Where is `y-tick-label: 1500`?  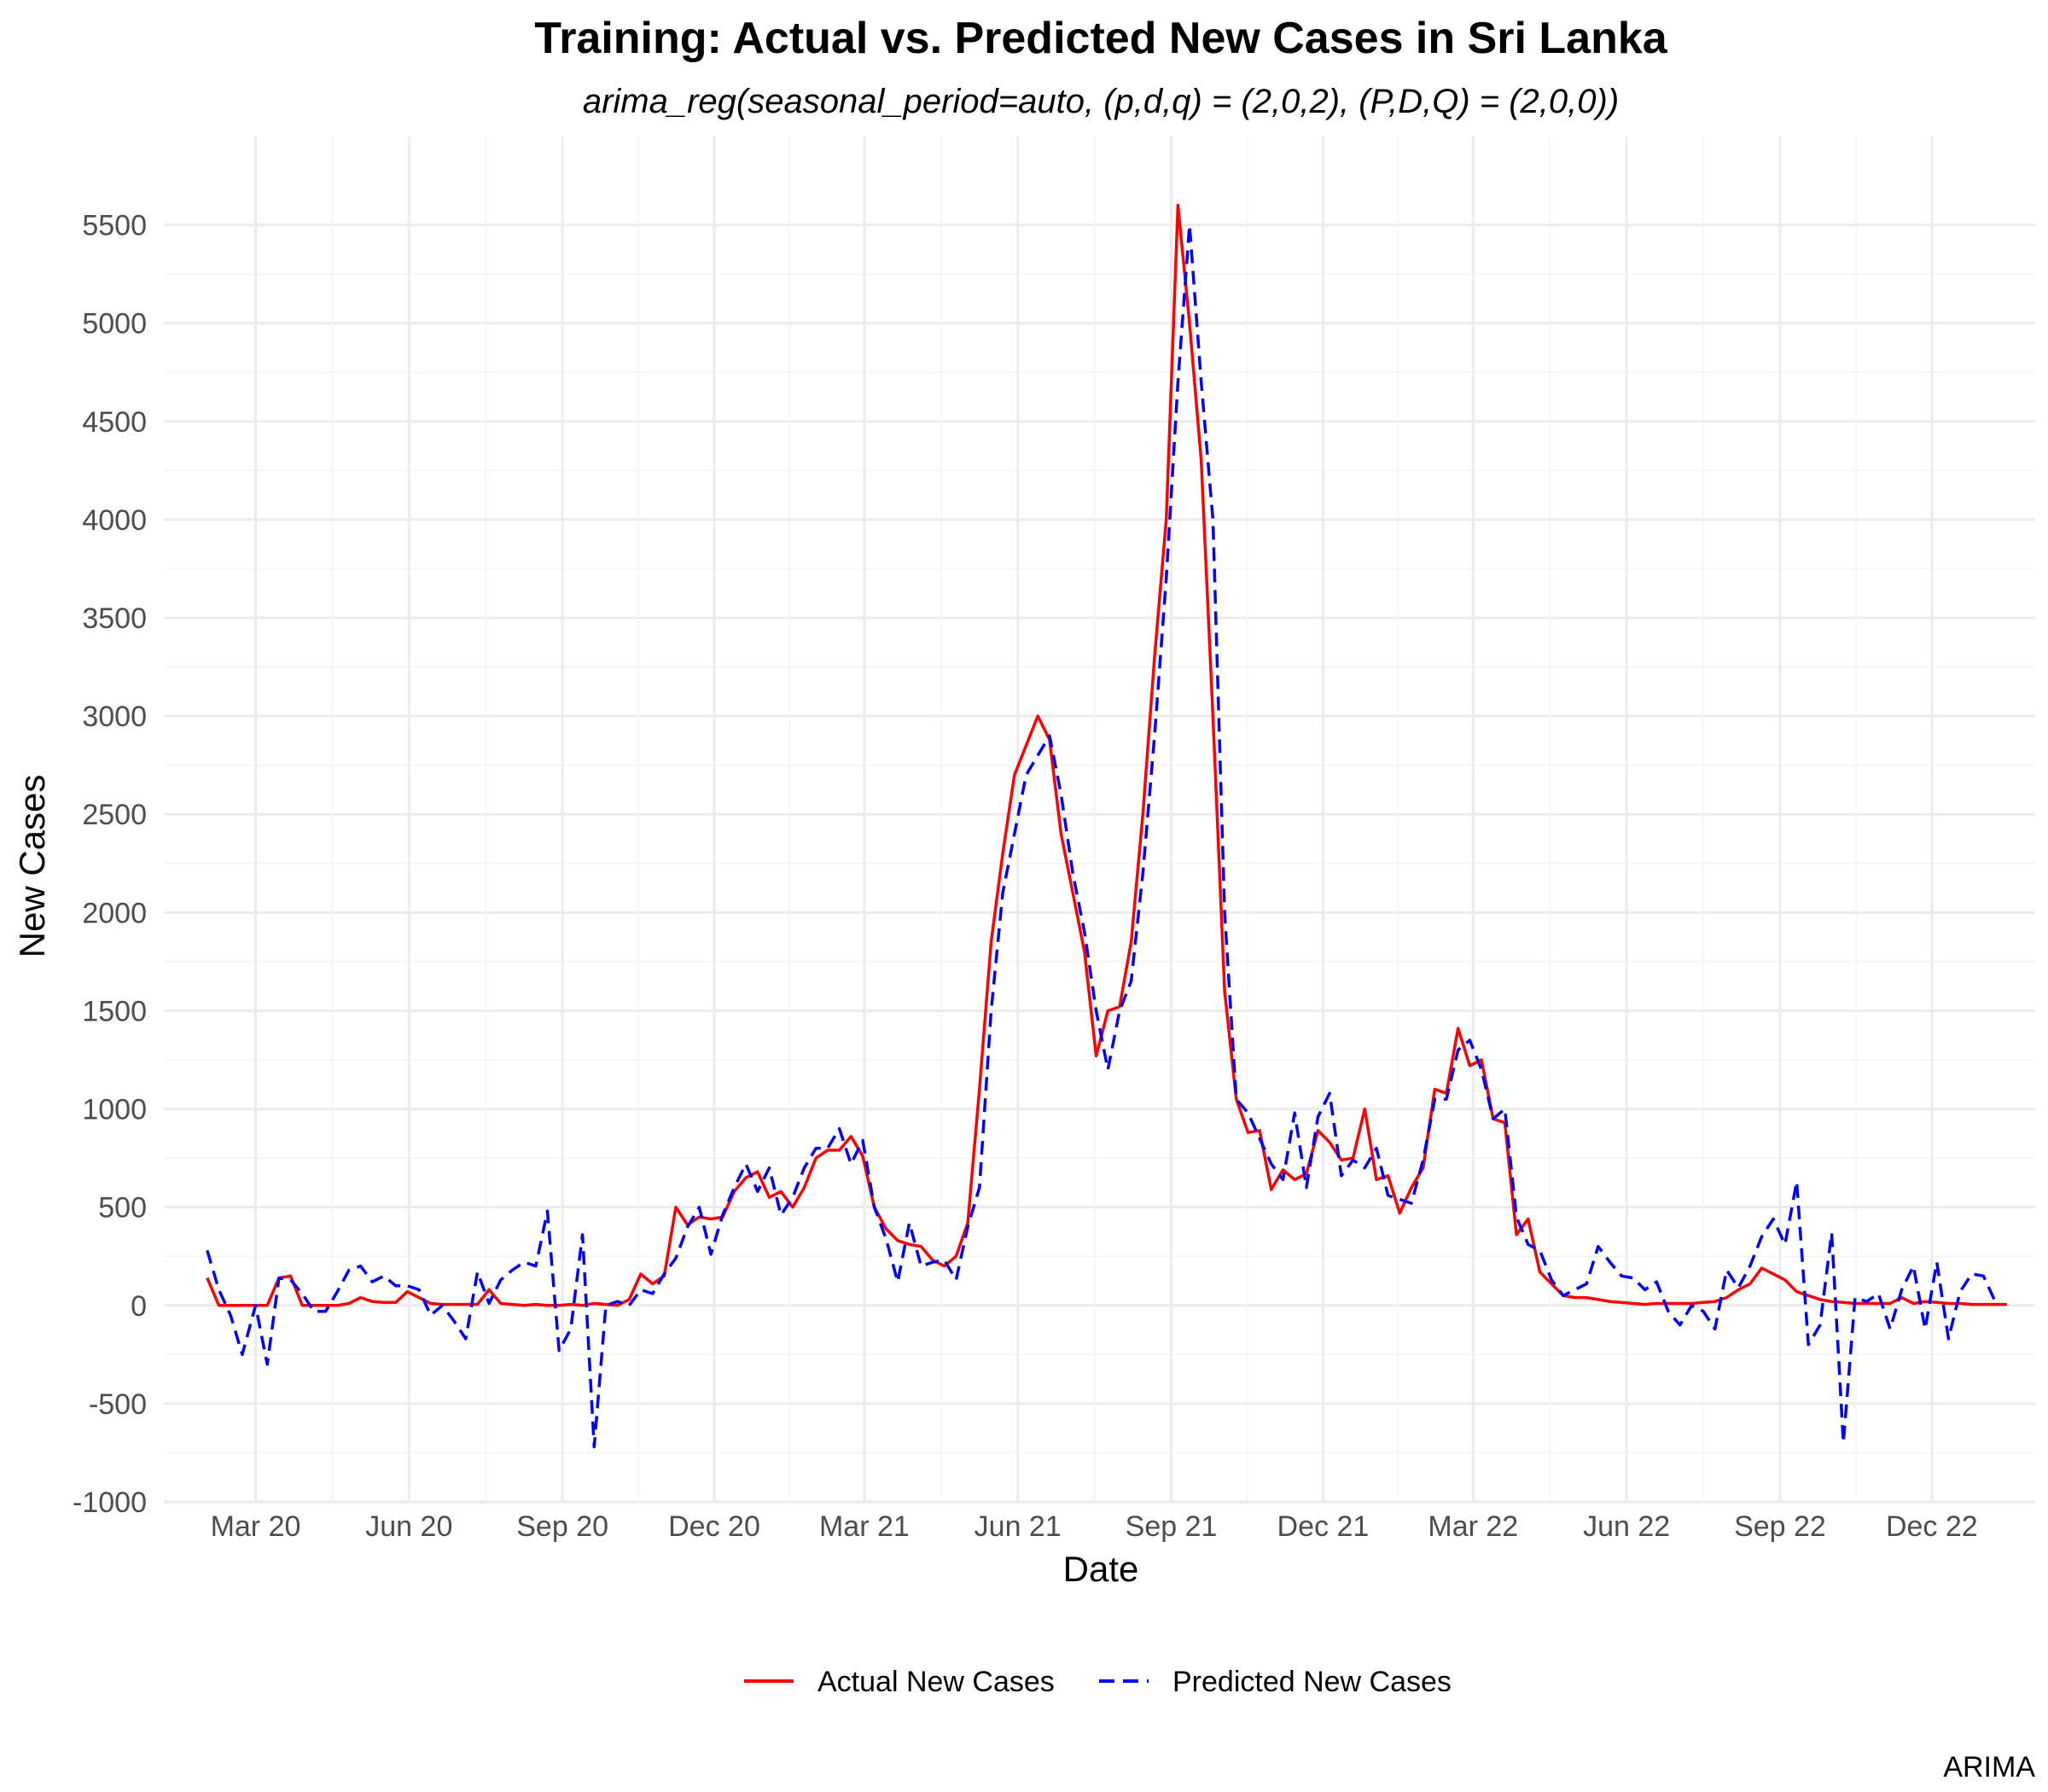
y-tick-label: 1500 is located at coordinates (115, 1011).